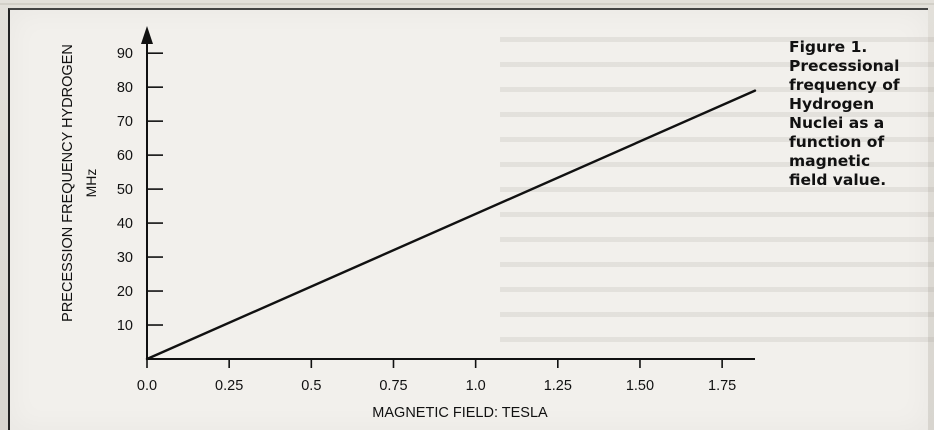 The image size is (934, 430). Describe the element at coordinates (147, 35) in the screenshot. I see `y-axis-arrow` at that location.